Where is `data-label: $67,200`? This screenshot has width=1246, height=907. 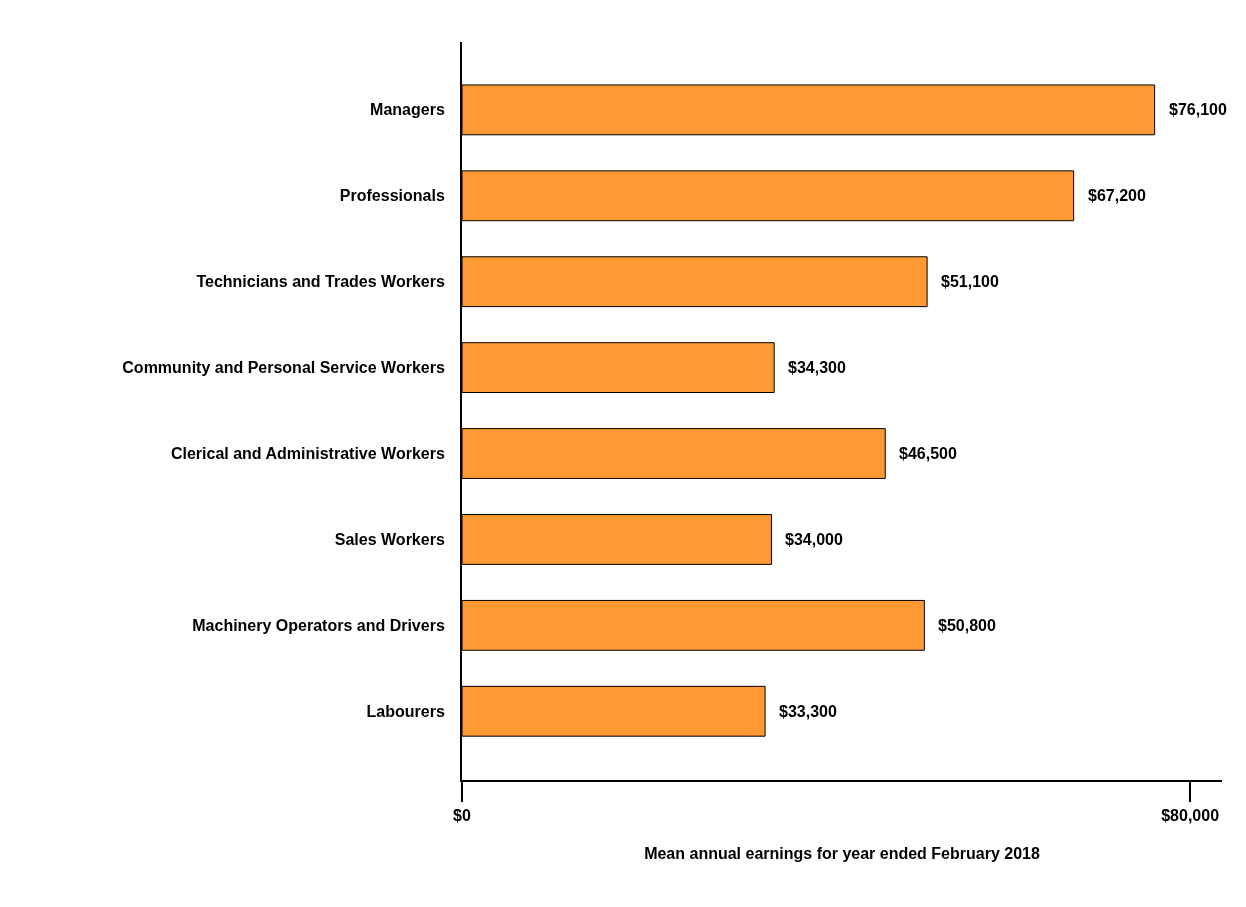
data-label: $67,200 is located at coordinates (1117, 195).